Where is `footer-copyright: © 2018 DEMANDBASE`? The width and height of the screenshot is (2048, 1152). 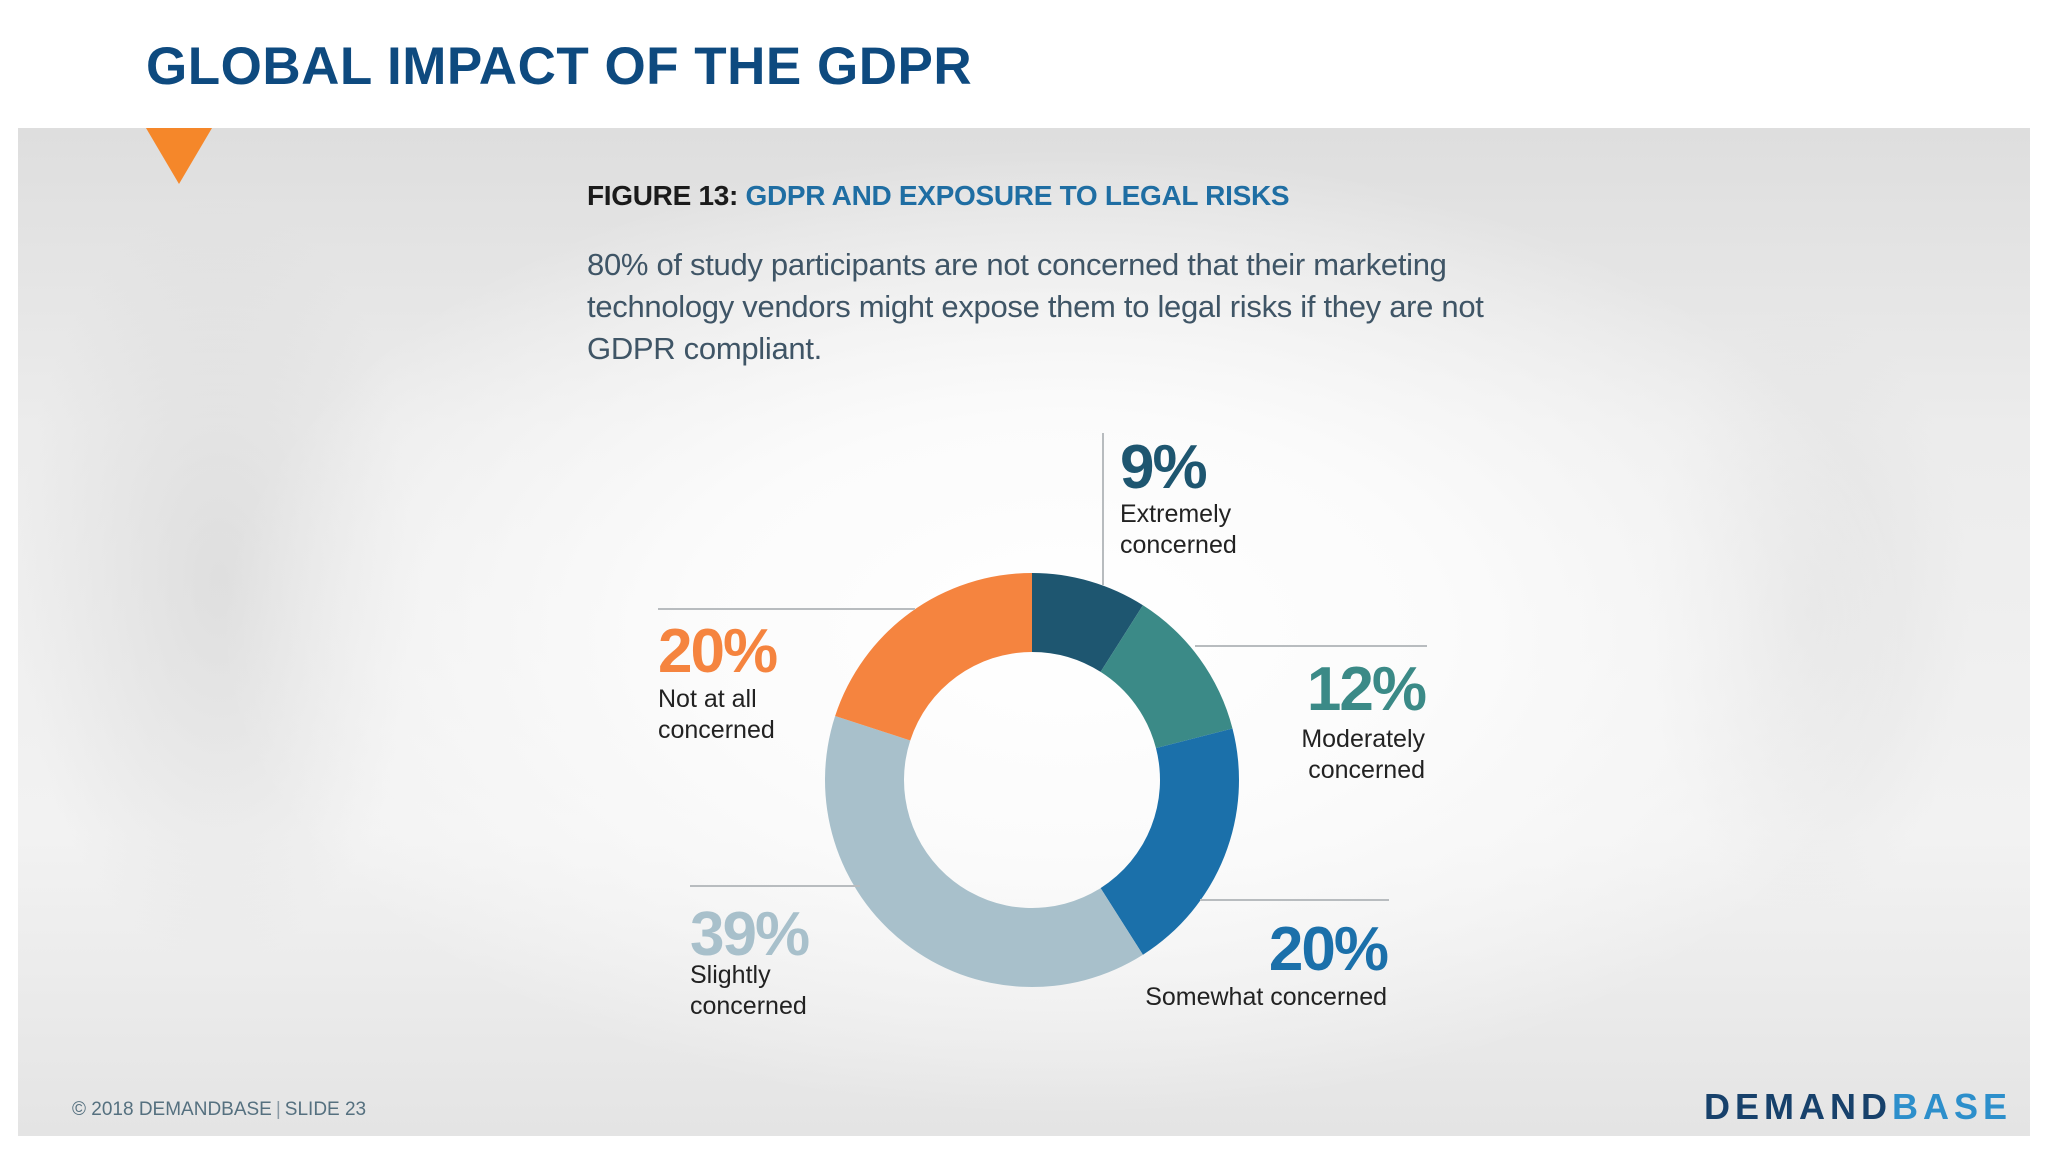
footer-copyright: © 2018 DEMANDBASE is located at coordinates (172, 1109).